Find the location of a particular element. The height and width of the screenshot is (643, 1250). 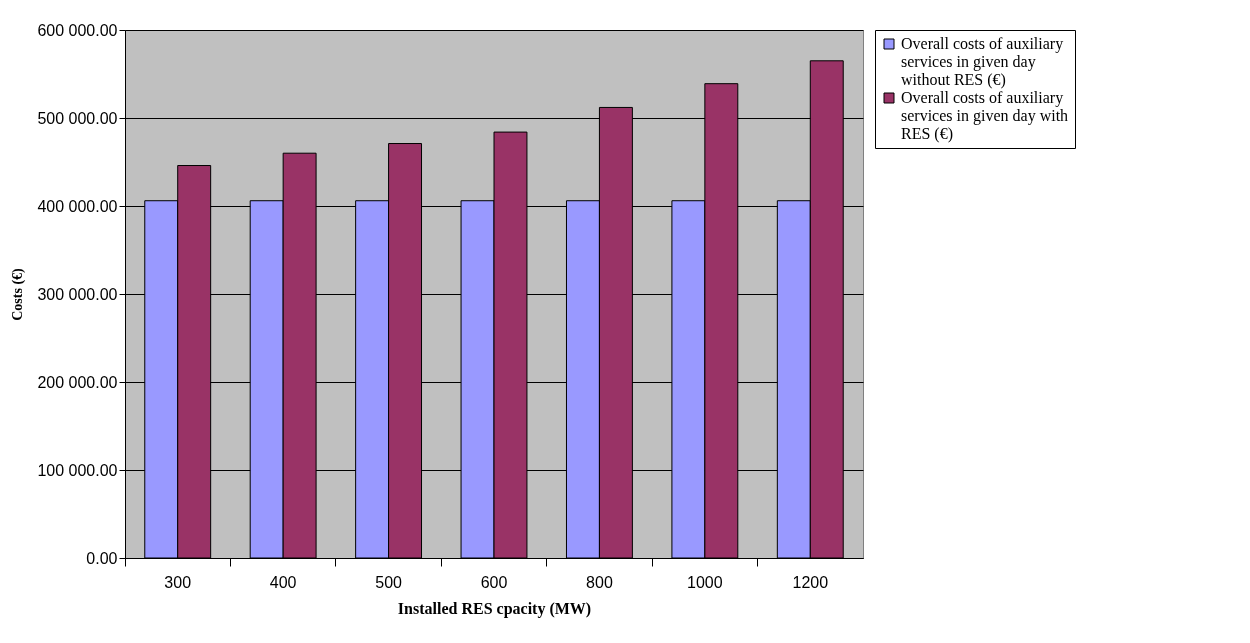

y-tick-label: 100 000.00 is located at coordinates (77, 470).